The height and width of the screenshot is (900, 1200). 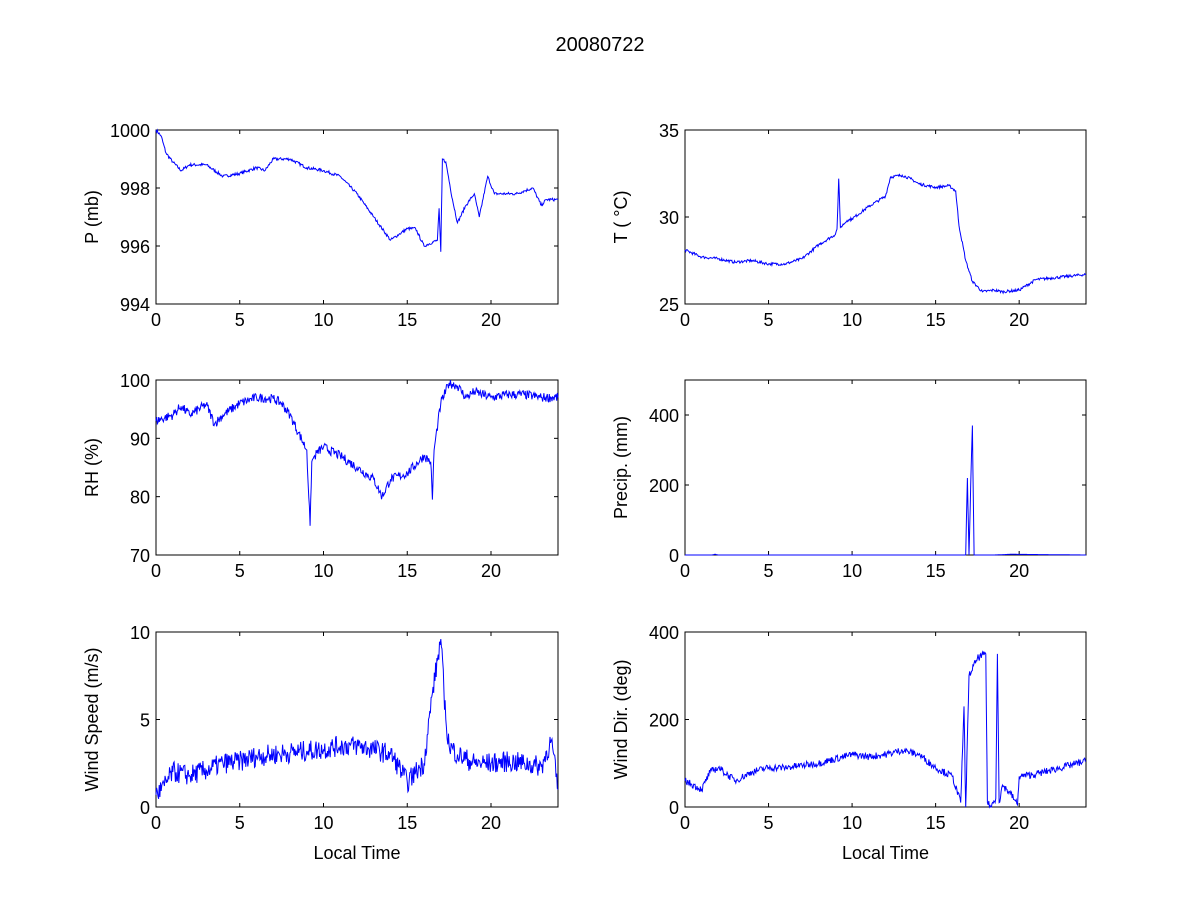 I want to click on y-tick-label: 35, so click(x=669, y=131).